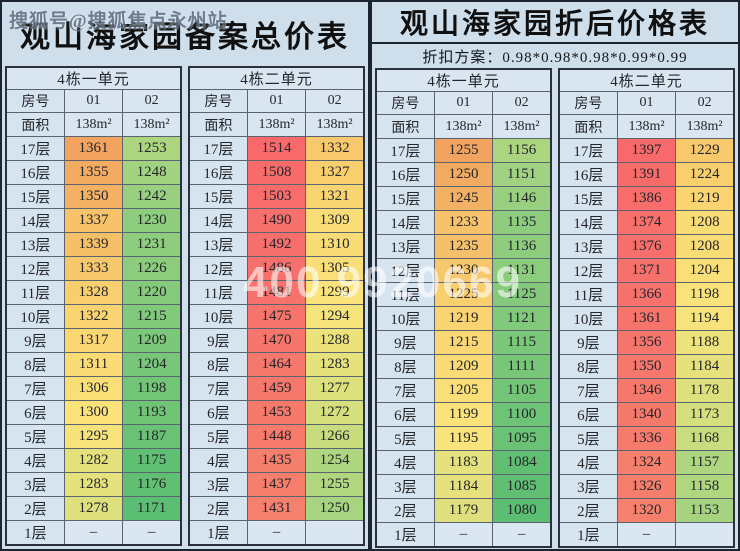  What do you see at coordinates (93, 508) in the screenshot?
I see `price-cell: 1278` at bounding box center [93, 508].